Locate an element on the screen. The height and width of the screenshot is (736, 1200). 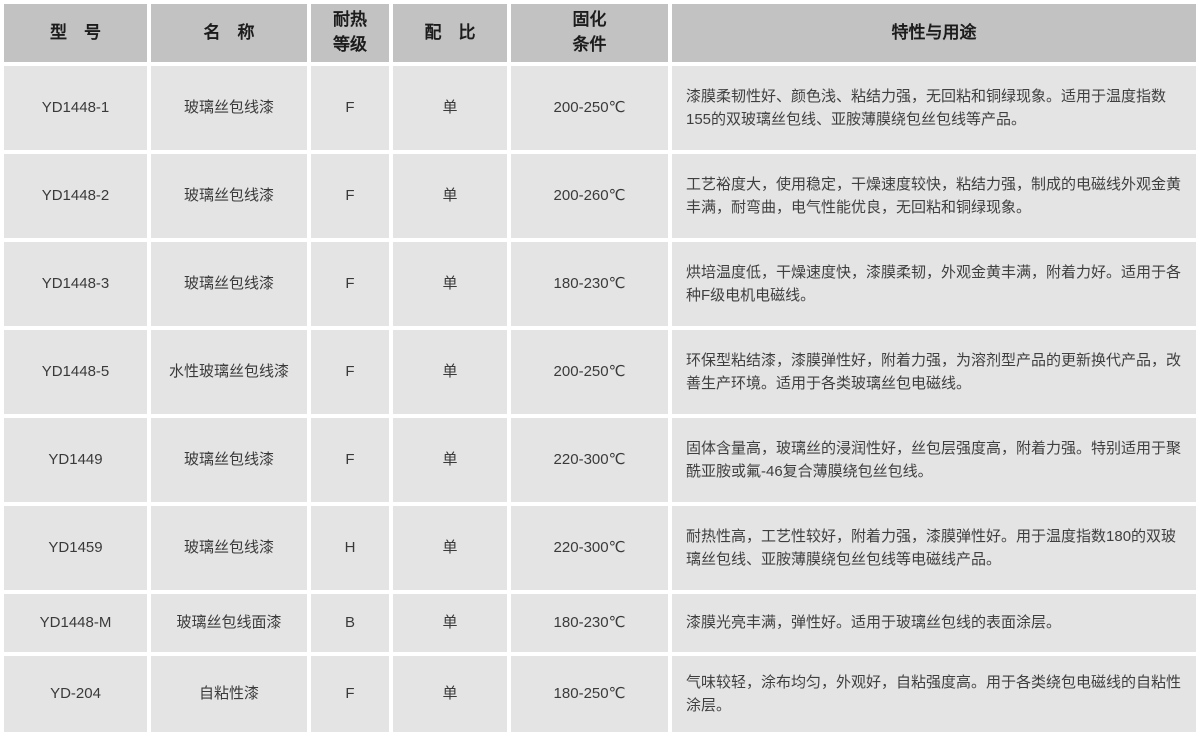
model-cell: YD1448-2 is located at coordinates (75, 196).